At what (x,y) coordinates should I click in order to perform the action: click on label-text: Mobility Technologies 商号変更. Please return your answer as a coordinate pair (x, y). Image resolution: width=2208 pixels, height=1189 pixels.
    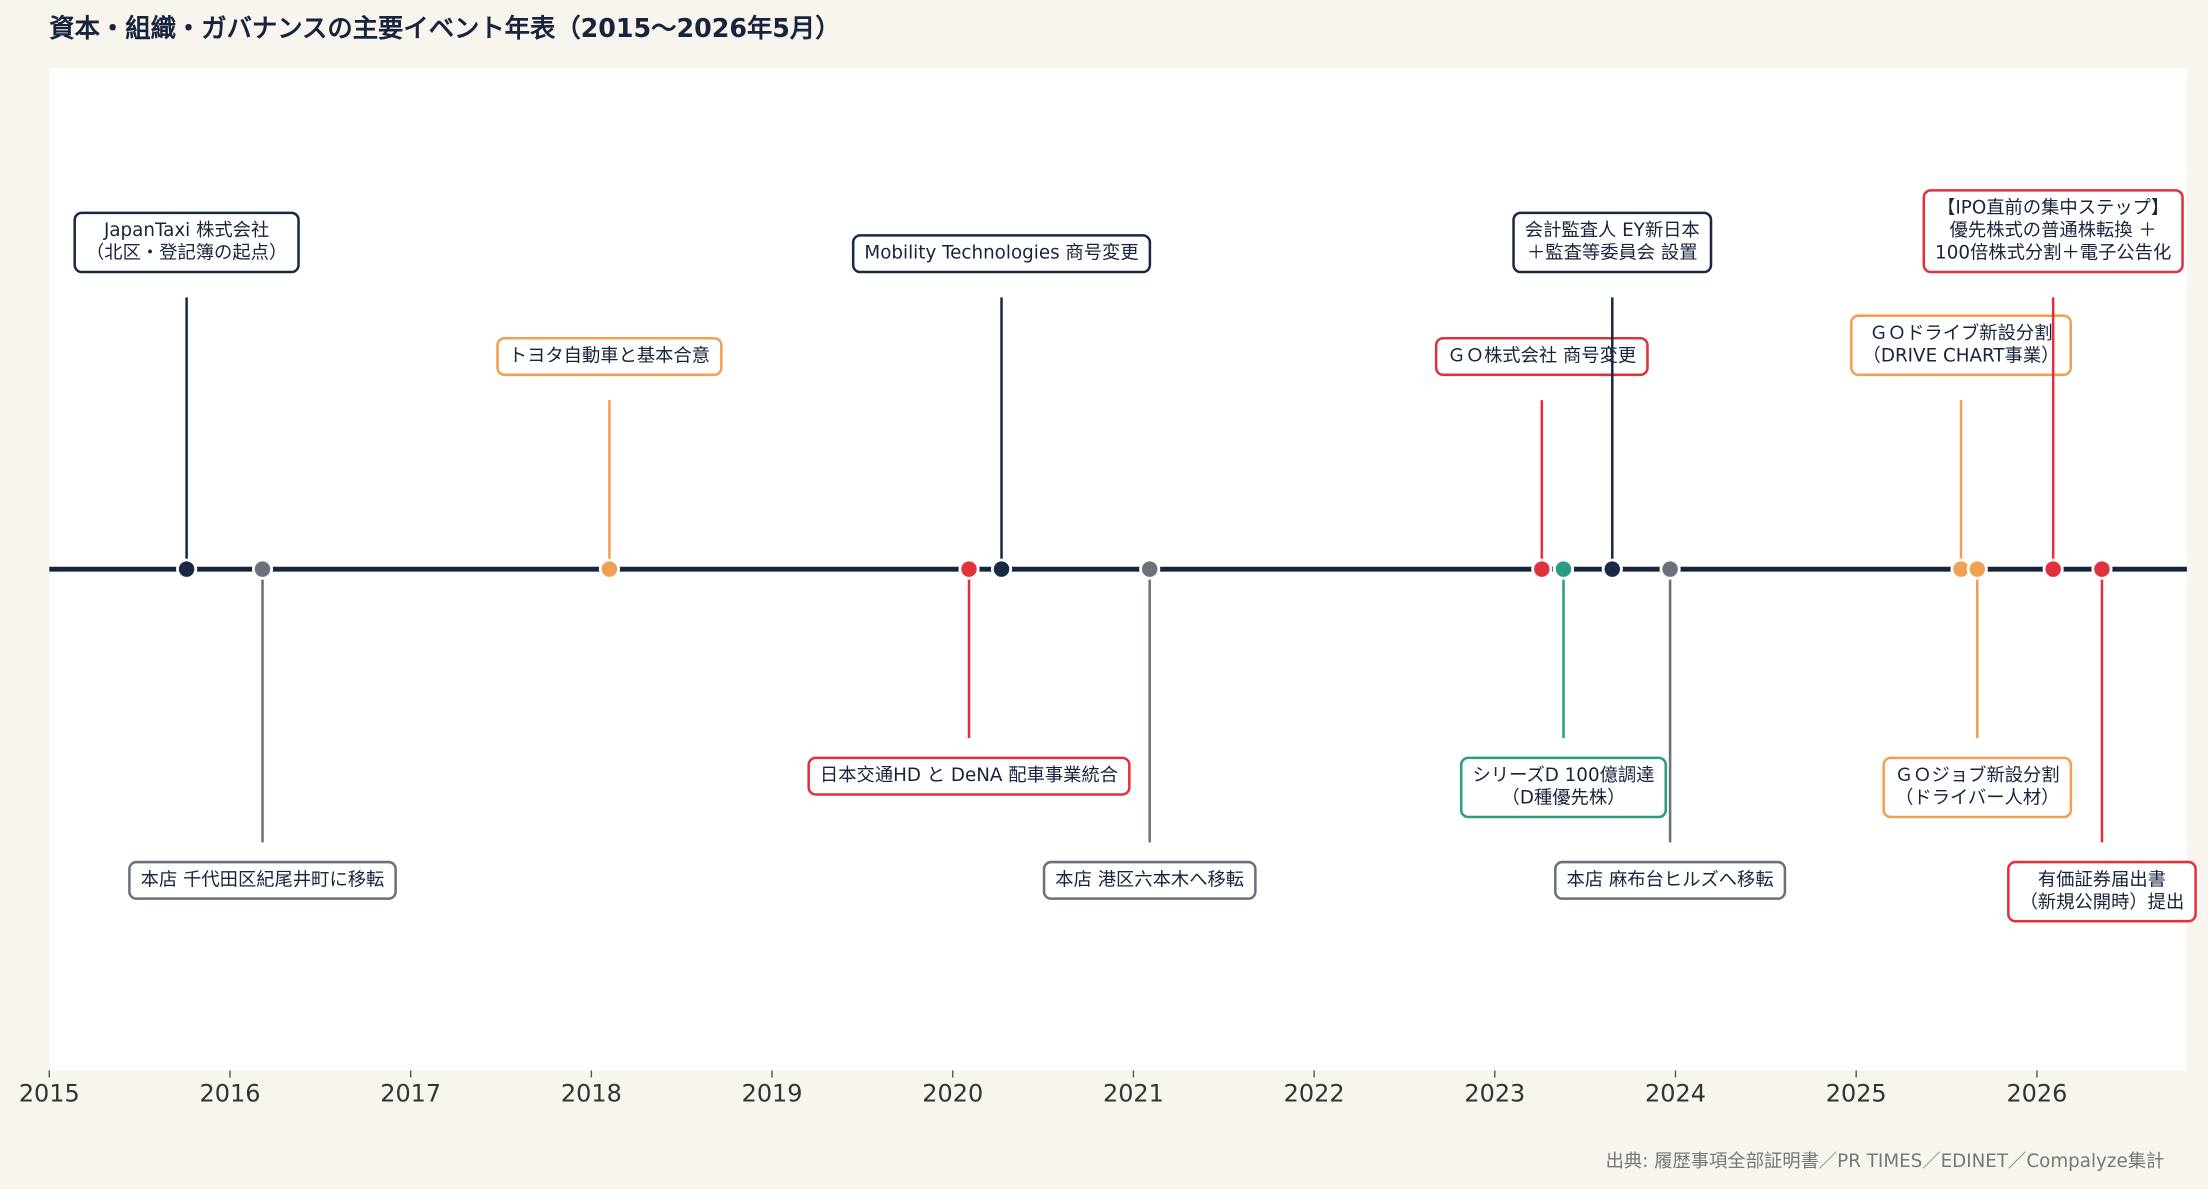
    Looking at the image, I should click on (1001, 253).